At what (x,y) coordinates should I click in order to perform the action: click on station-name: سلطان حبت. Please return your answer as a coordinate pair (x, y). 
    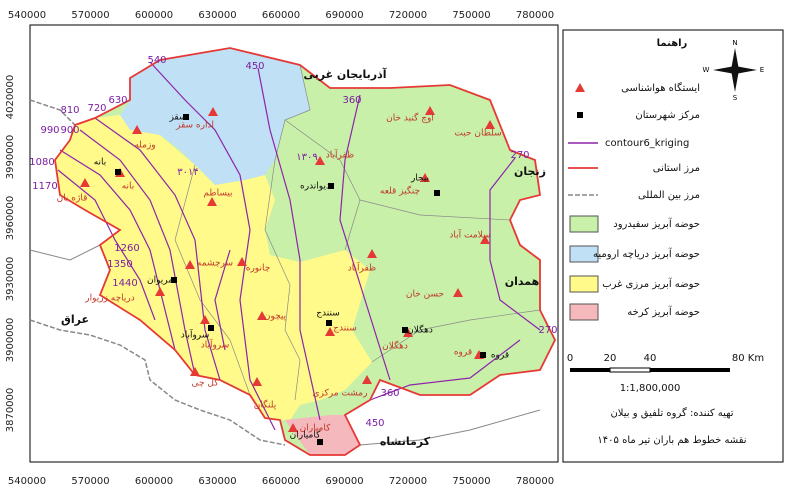
    Looking at the image, I should click on (477, 134).